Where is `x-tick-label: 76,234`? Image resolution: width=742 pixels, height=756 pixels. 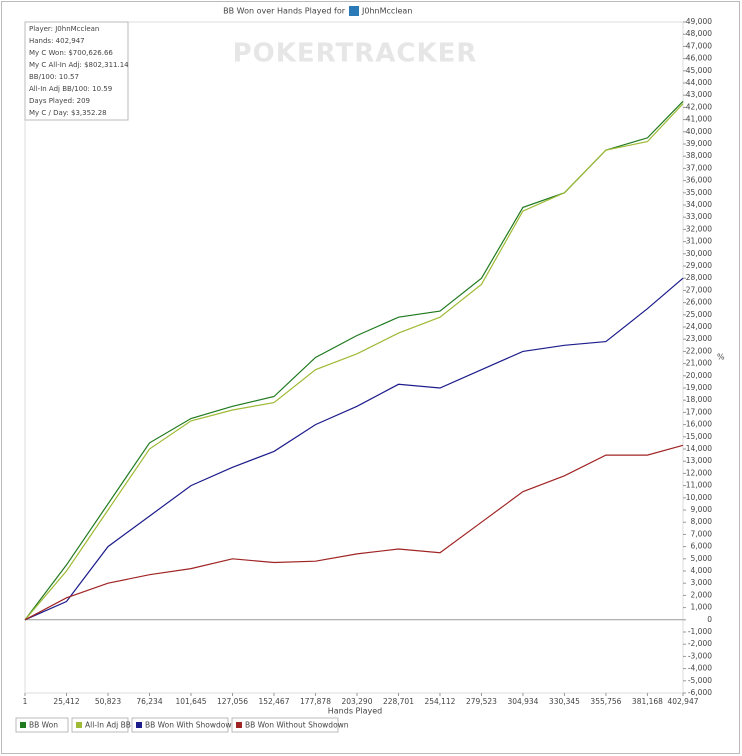
x-tick-label: 76,234 is located at coordinates (149, 701).